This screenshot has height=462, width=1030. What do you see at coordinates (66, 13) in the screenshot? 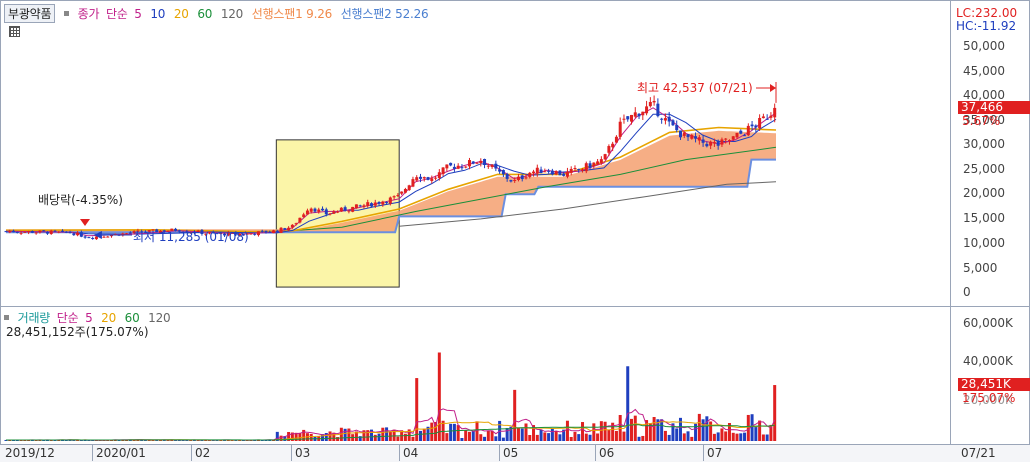
I see `legend-marker-icon` at bounding box center [66, 13].